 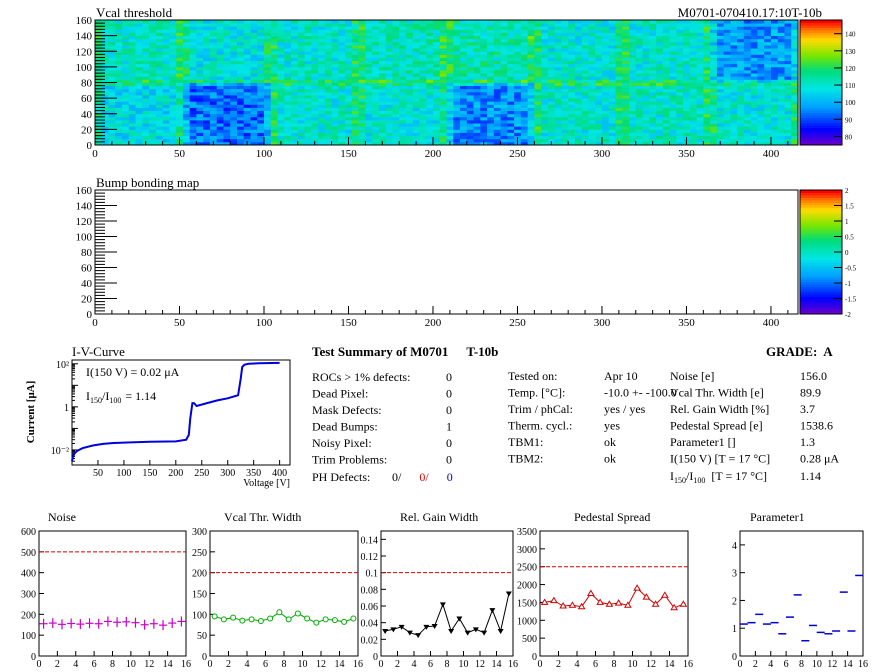 What do you see at coordinates (260, 621) in the screenshot?
I see `data-point` at bounding box center [260, 621].